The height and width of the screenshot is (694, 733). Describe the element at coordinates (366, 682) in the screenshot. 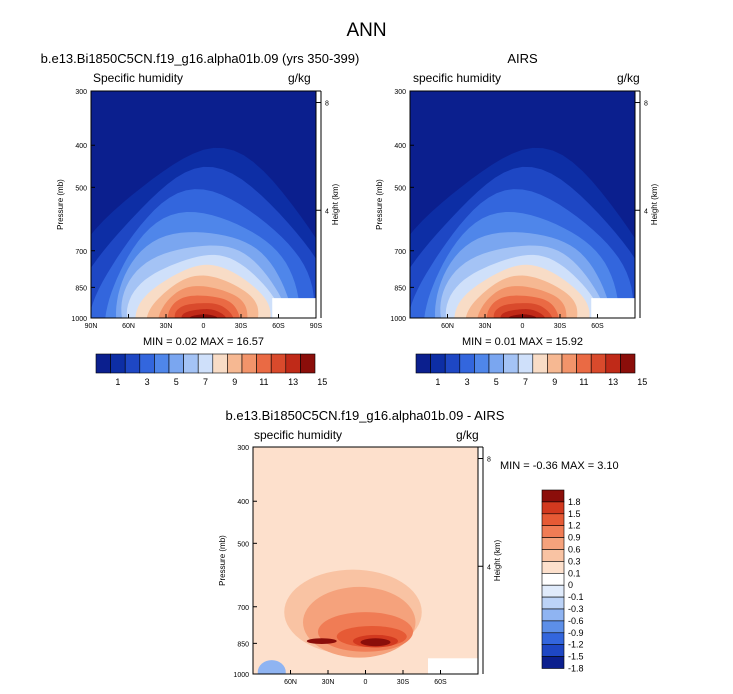

I see `diff-xtick-label: 0` at that location.